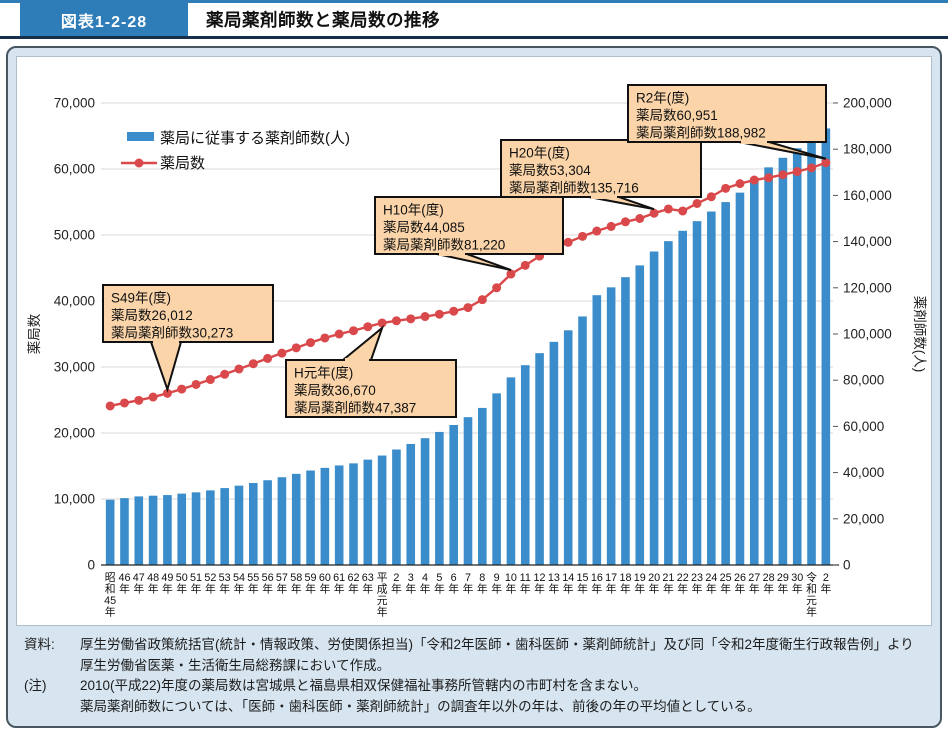  I want to click on callout-H20年(度): H20年(度) 薬局数53,304 薬局薬剤師数135,716, so click(601, 175).